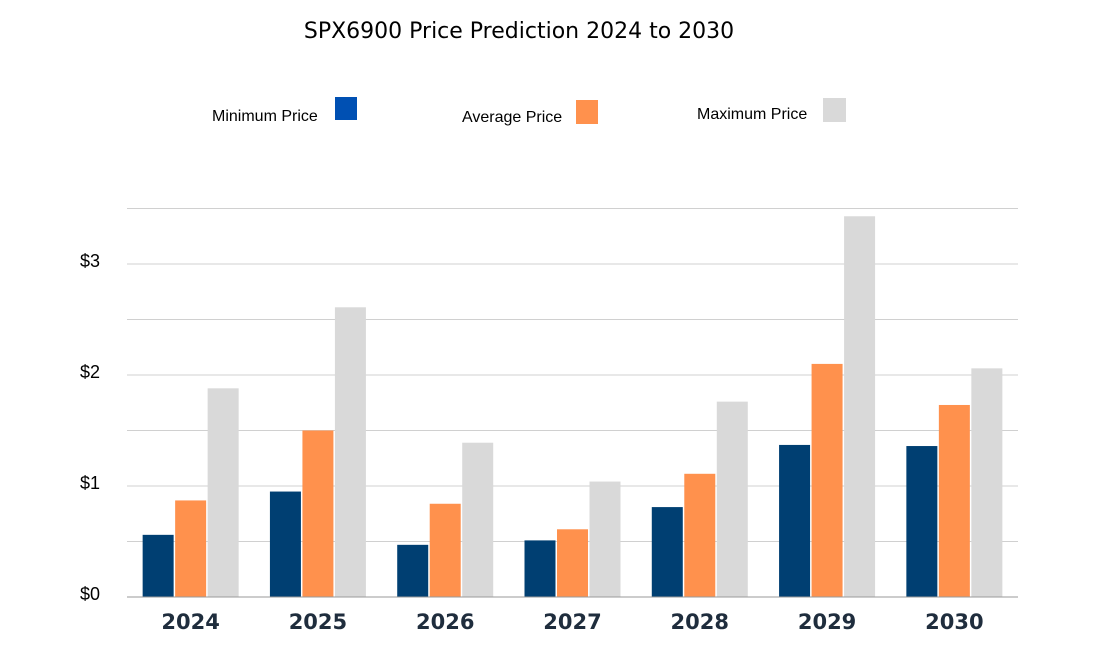  What do you see at coordinates (752, 114) in the screenshot?
I see `legend-label-maximum: Maximum Price` at bounding box center [752, 114].